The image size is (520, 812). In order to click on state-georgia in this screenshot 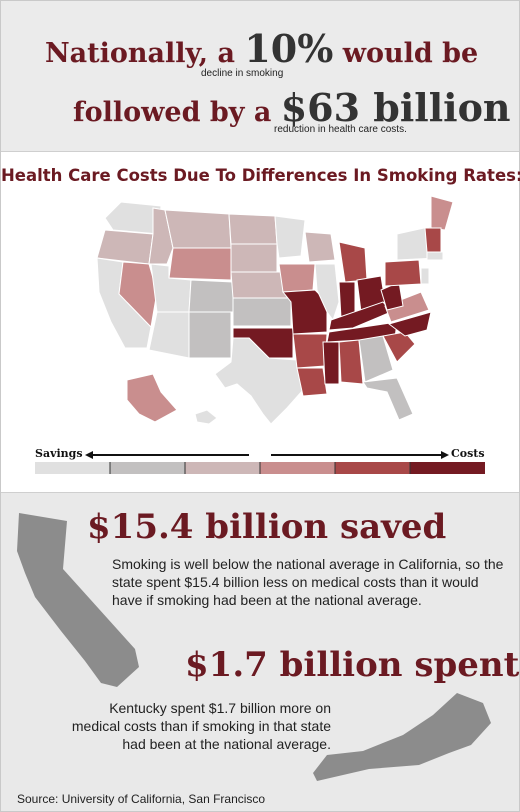, I will do `click(376, 359)`.